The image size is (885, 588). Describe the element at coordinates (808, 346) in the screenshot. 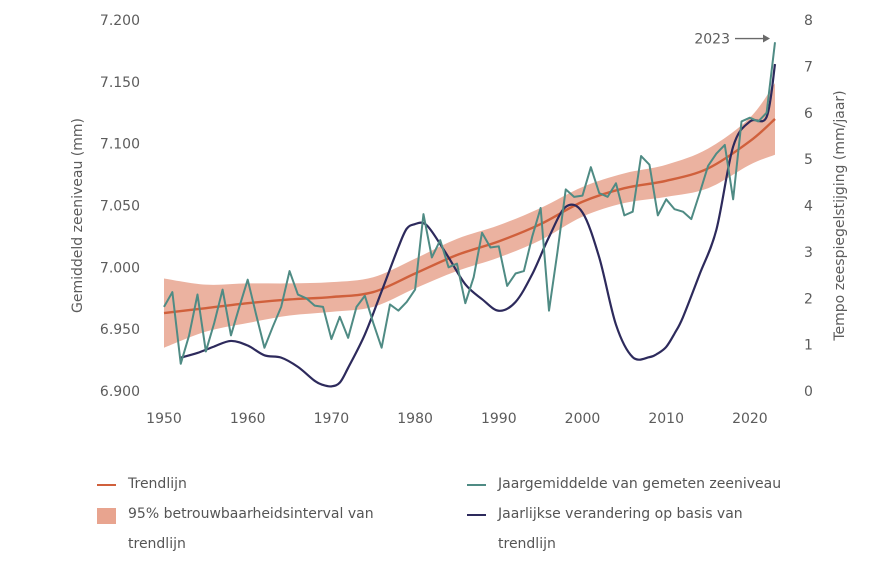

I see `y-right-tick-label: 1` at that location.